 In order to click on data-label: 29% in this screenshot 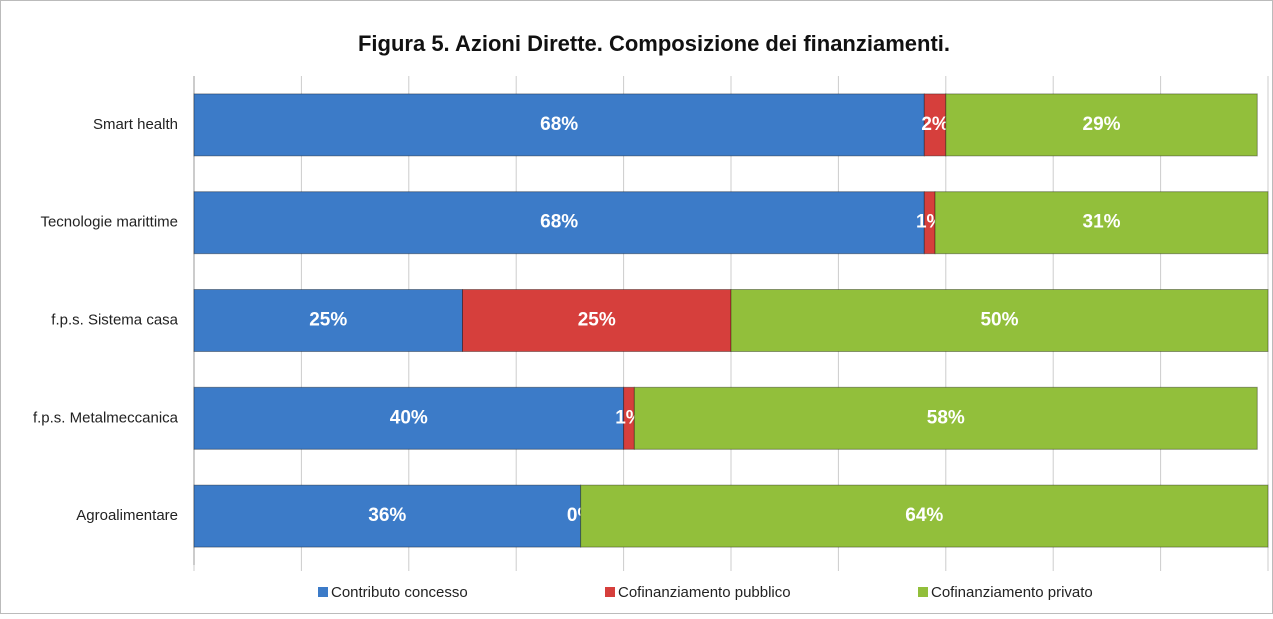, I will do `click(1102, 124)`.